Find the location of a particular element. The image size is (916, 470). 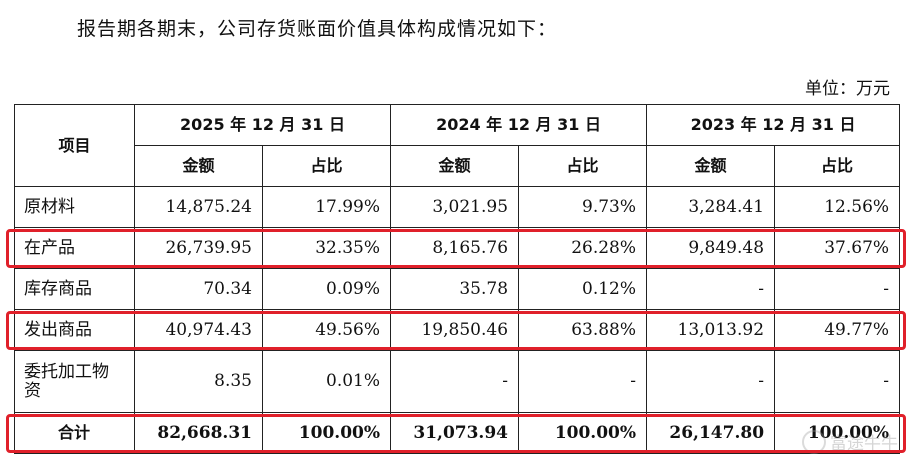

row-label: 库存商品 is located at coordinates (74, 289).